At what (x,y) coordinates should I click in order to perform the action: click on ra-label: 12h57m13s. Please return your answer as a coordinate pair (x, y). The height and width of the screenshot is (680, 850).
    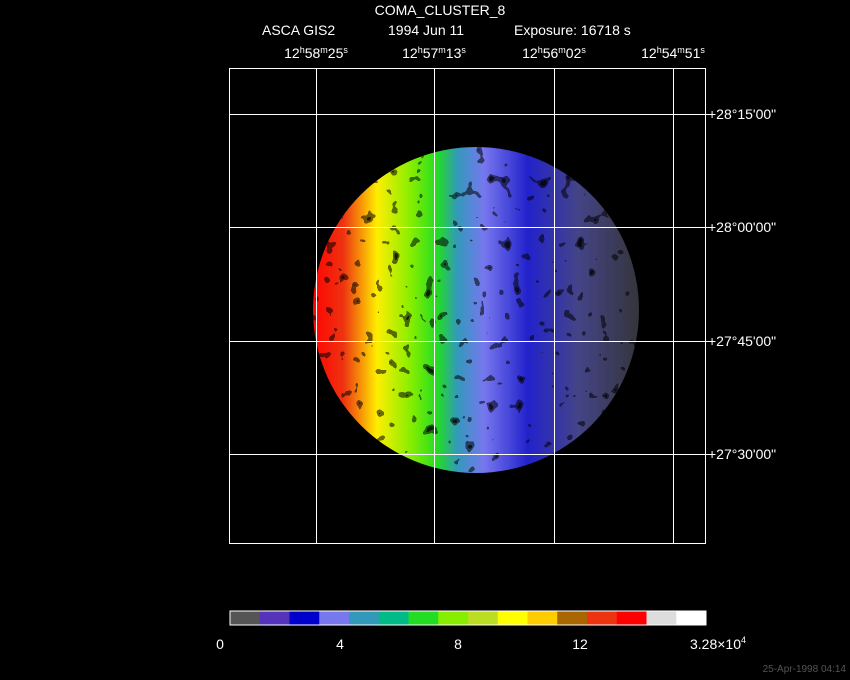
    Looking at the image, I should click on (434, 53).